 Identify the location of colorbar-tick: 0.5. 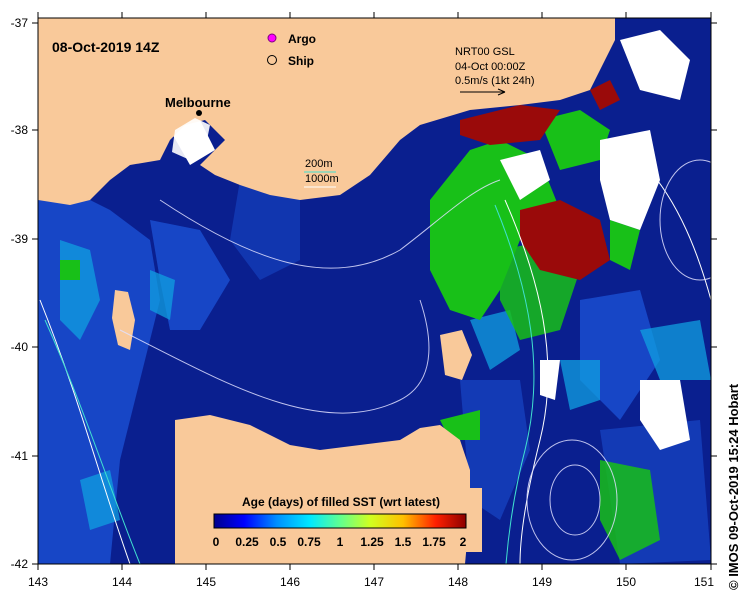
(278, 542).